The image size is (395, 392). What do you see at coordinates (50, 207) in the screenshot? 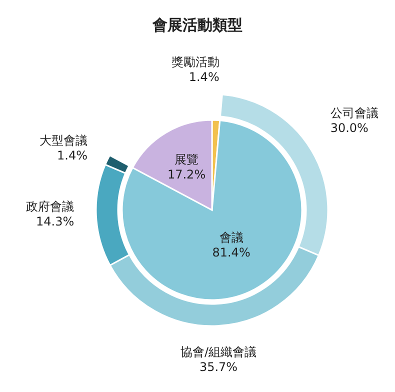
I see `slice-label: 政府會議` at bounding box center [50, 207].